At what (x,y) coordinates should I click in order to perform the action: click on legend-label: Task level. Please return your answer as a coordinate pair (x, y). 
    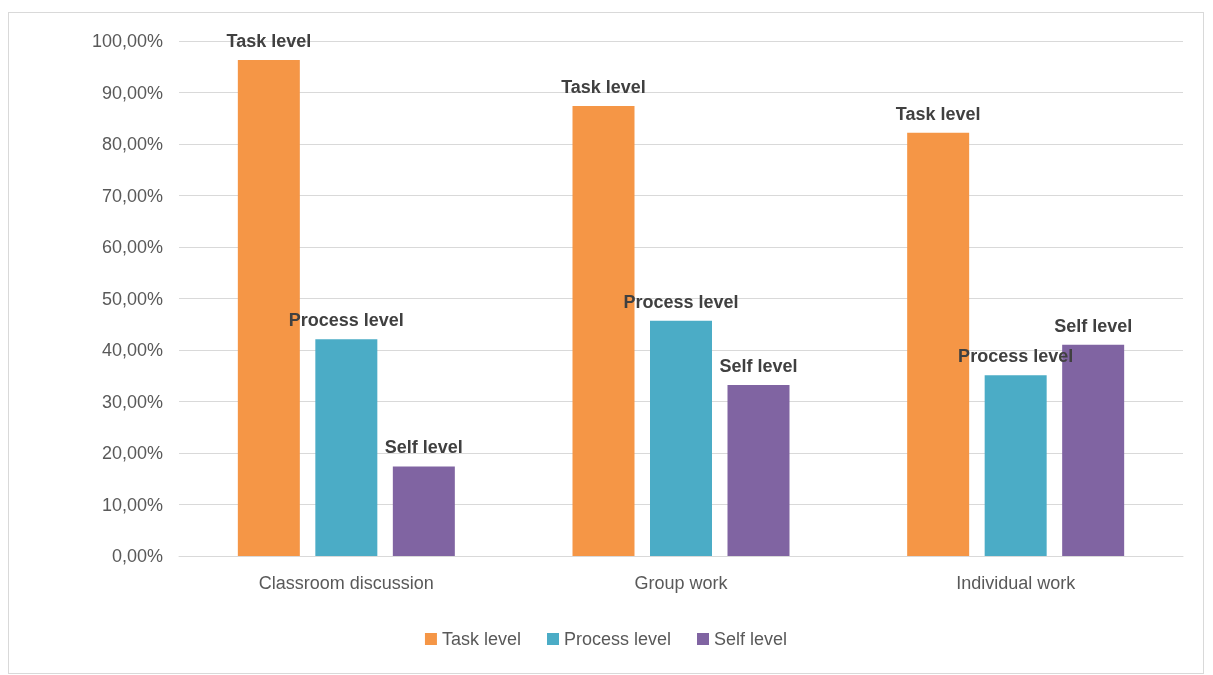
    Looking at the image, I should click on (481, 639).